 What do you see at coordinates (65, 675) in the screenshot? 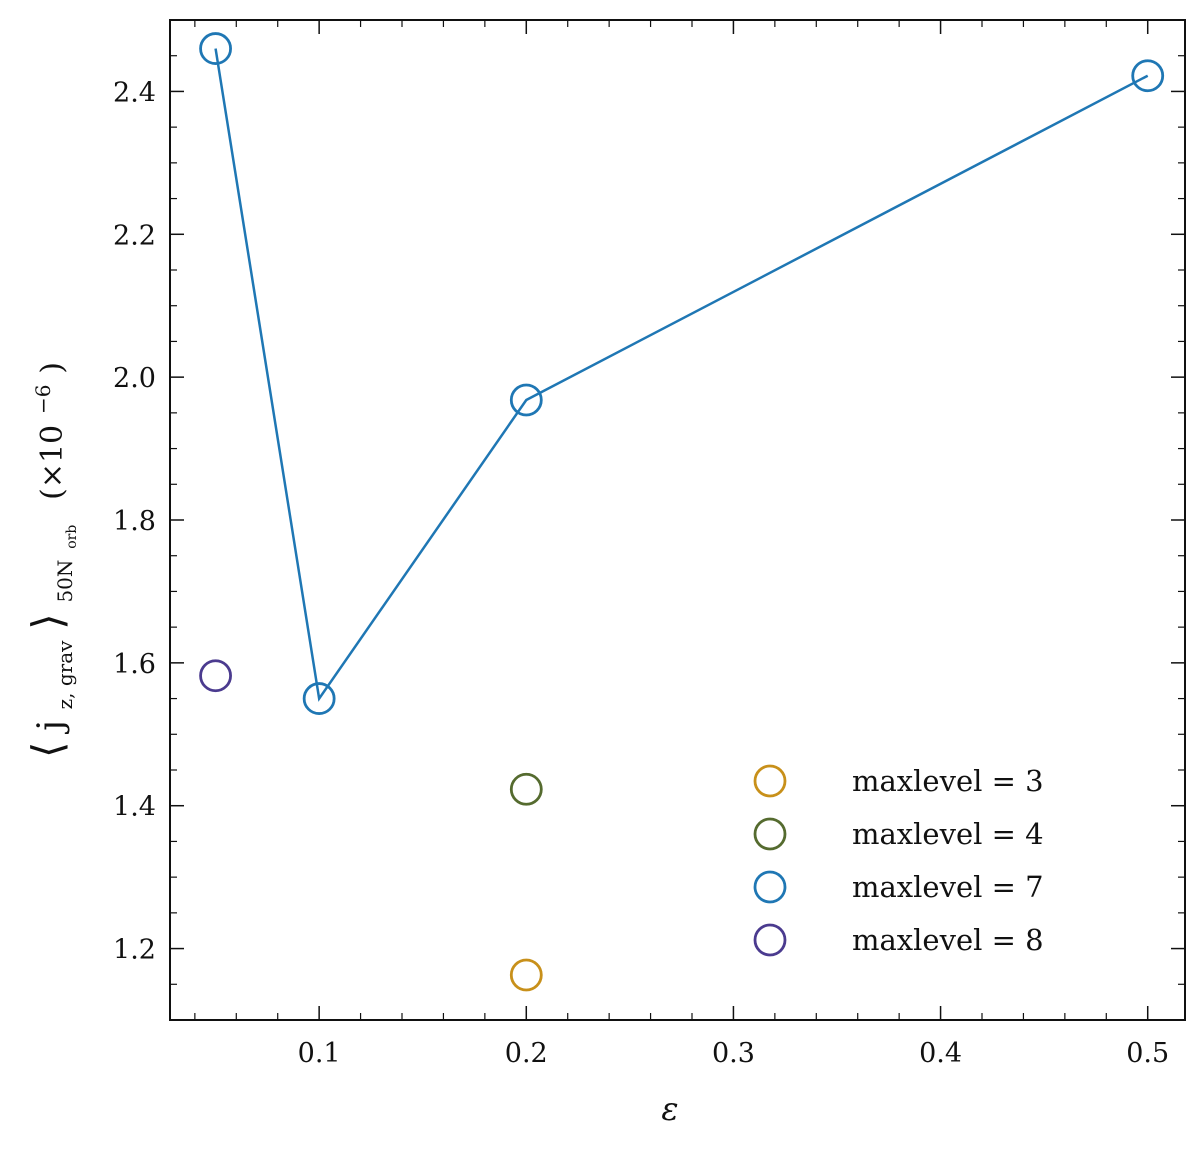
I see `y-axis-label-sub: z, grav` at bounding box center [65, 675].